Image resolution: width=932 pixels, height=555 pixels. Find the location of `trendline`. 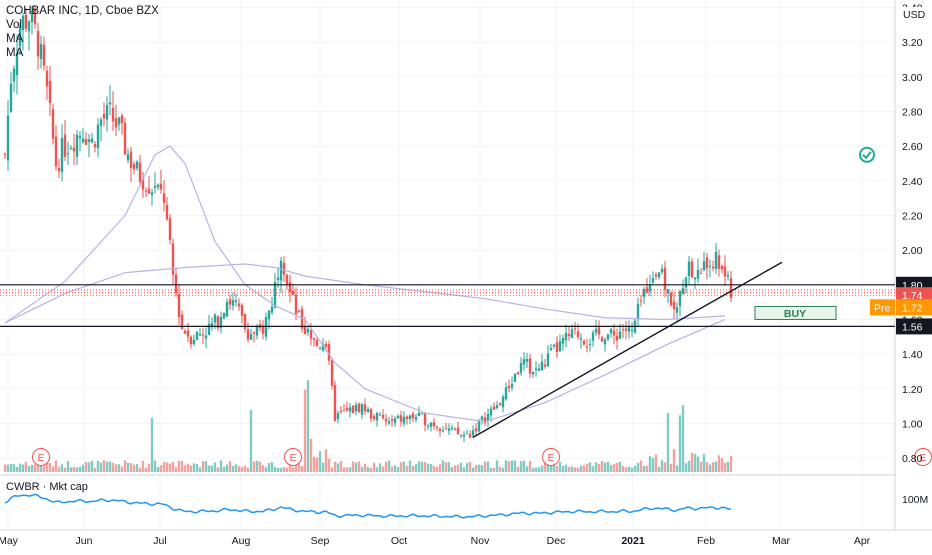

trendline is located at coordinates (627, 349).